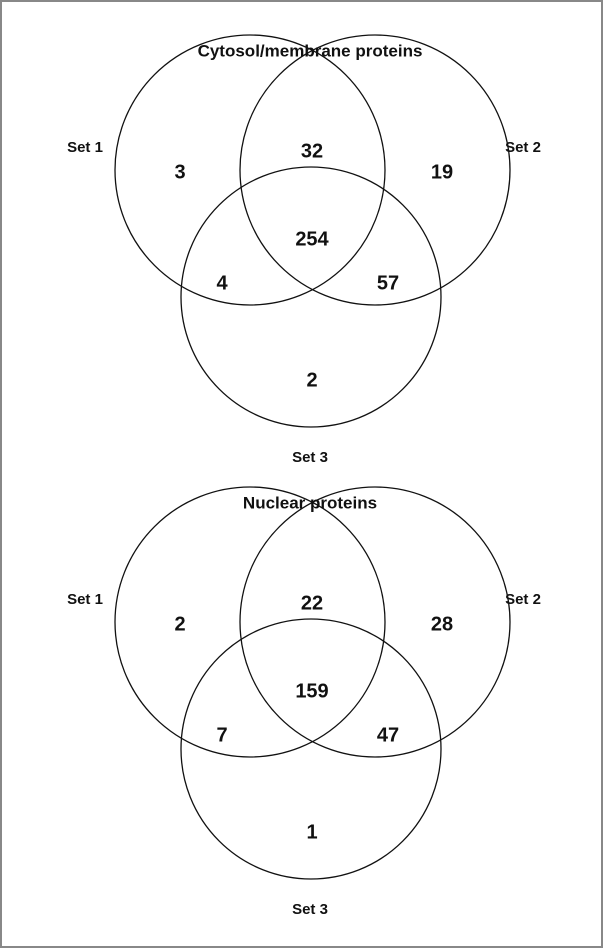 The width and height of the screenshot is (603, 948). What do you see at coordinates (312, 603) in the screenshot?
I see `region-count: 22` at bounding box center [312, 603].